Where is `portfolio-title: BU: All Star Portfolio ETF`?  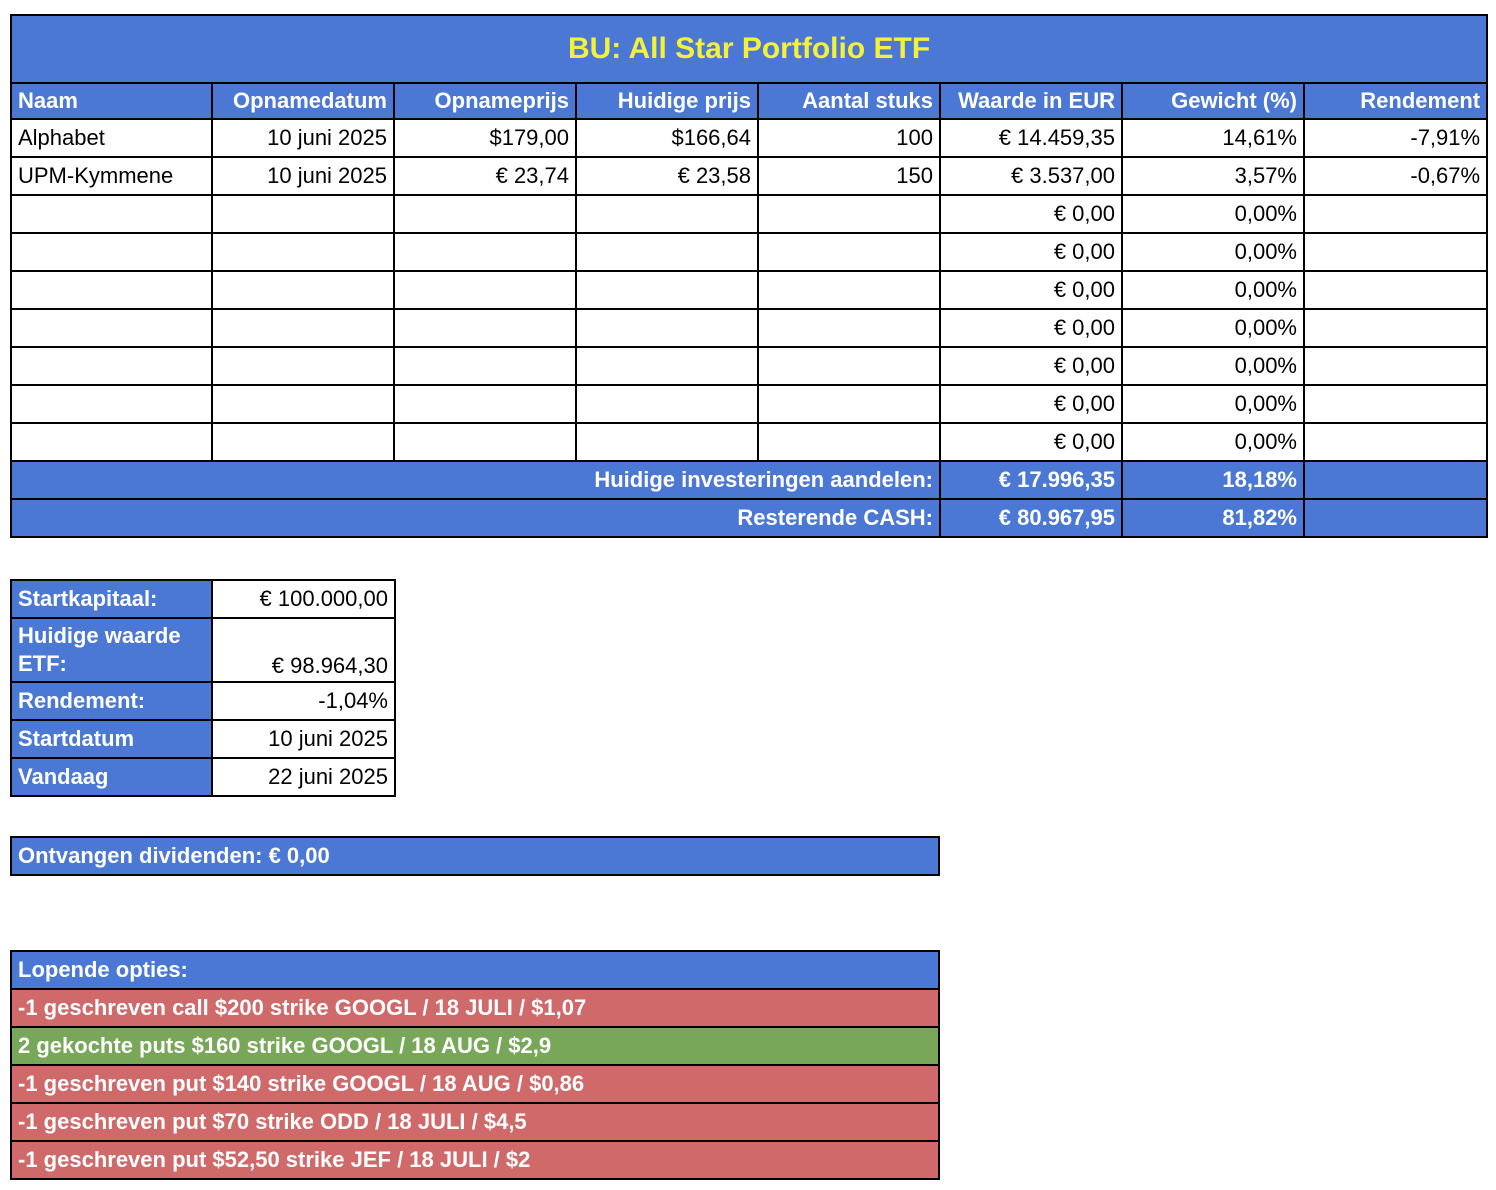 portfolio-title: BU: All Star Portfolio ETF is located at coordinates (749, 49).